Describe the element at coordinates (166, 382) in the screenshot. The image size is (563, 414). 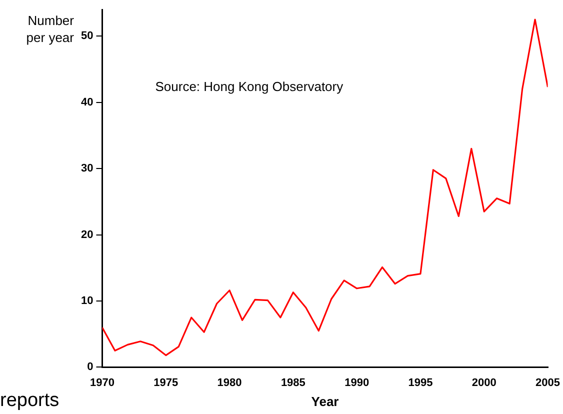
I see `x-tick-label: 1975` at that location.